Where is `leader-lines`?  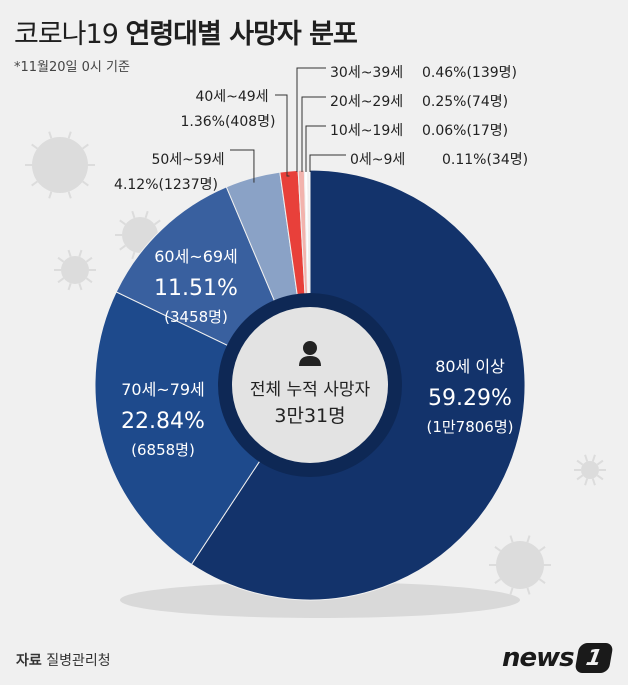 leader-lines is located at coordinates (288, 125).